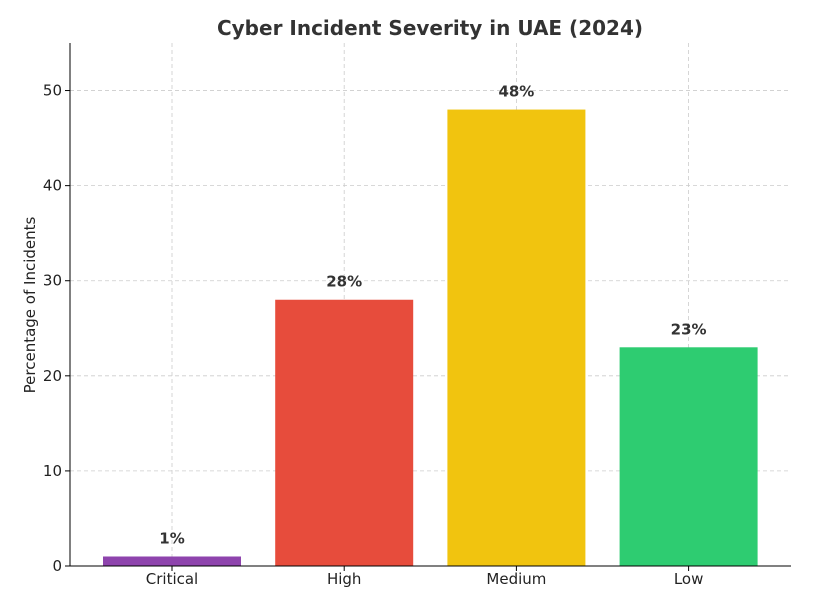 This screenshot has height=606, width=813. I want to click on y-tick-label: 10, so click(52, 471).